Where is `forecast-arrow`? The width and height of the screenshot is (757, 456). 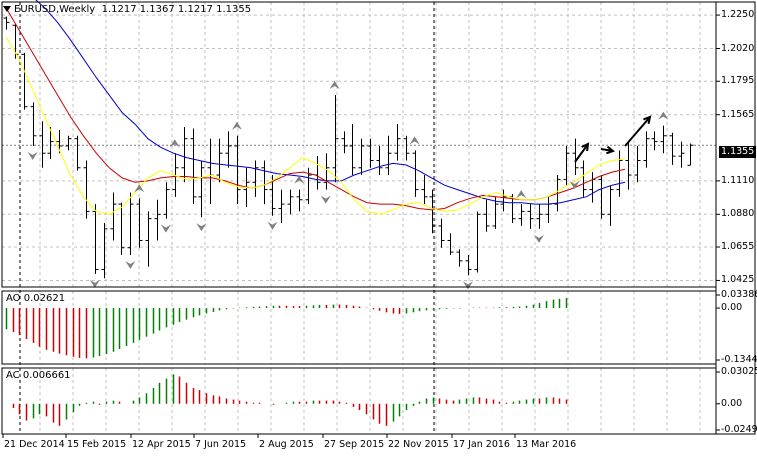 forecast-arrow is located at coordinates (581, 153).